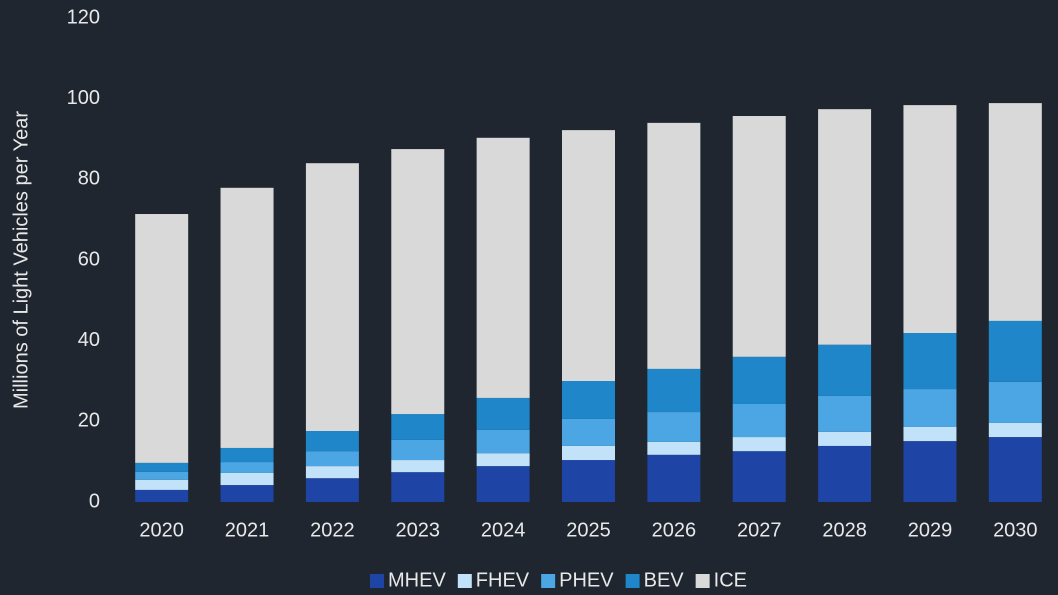 The width and height of the screenshot is (1058, 595). I want to click on x-tick-label: 2028, so click(844, 530).